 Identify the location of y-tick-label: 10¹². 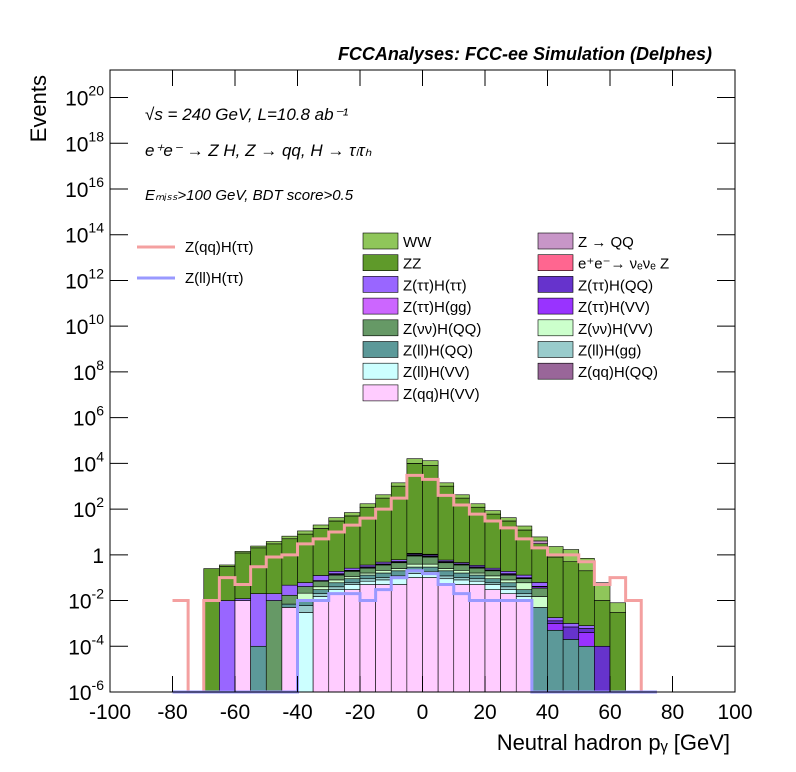
(84, 279).